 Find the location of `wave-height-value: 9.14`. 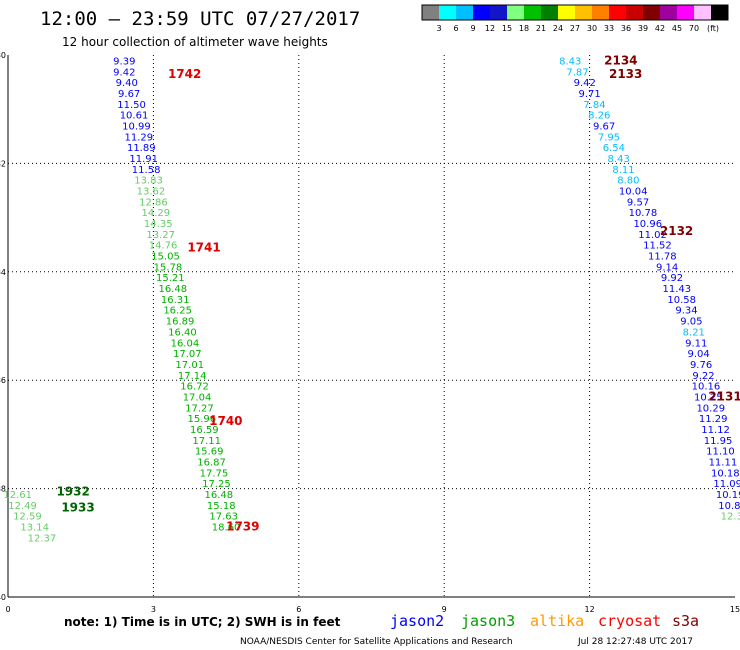

wave-height-value: 9.14 is located at coordinates (667, 267).